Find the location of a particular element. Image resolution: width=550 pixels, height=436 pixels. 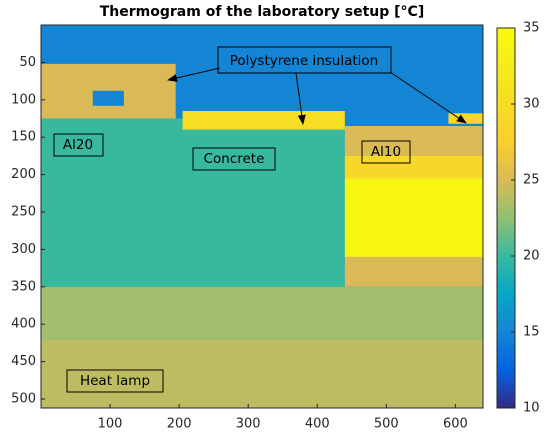

y-tick-label: 300 is located at coordinates (23, 249).